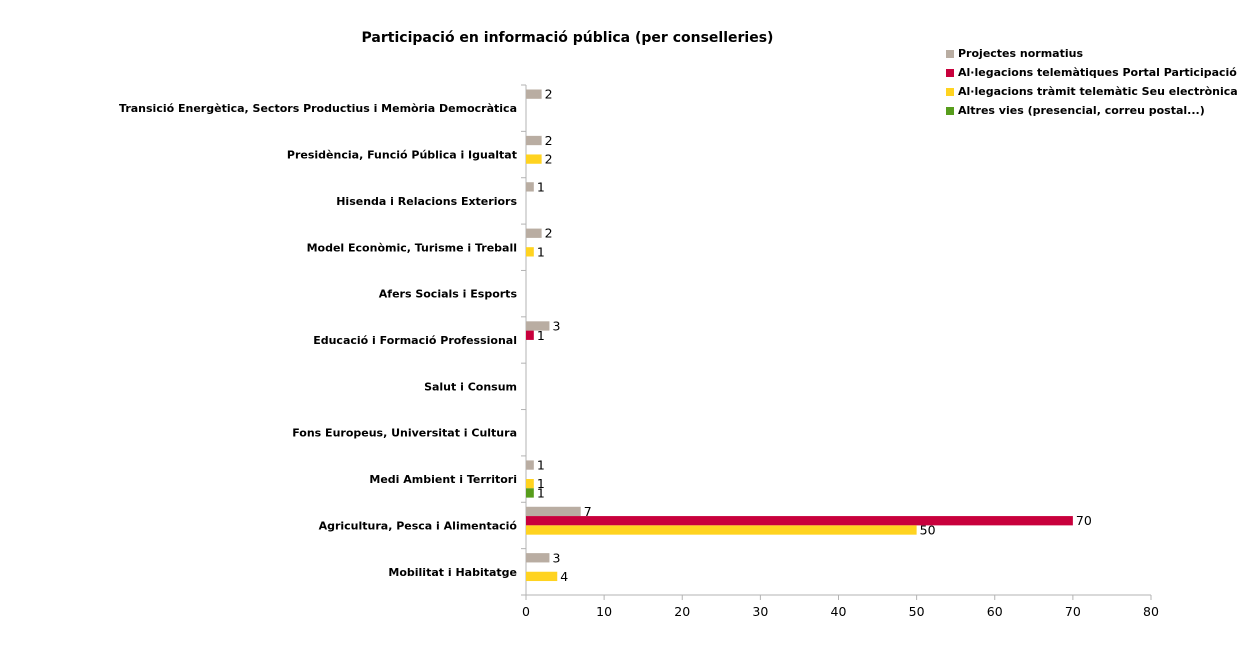  What do you see at coordinates (604, 611) in the screenshot?
I see `x-tick-label: 10` at bounding box center [604, 611].